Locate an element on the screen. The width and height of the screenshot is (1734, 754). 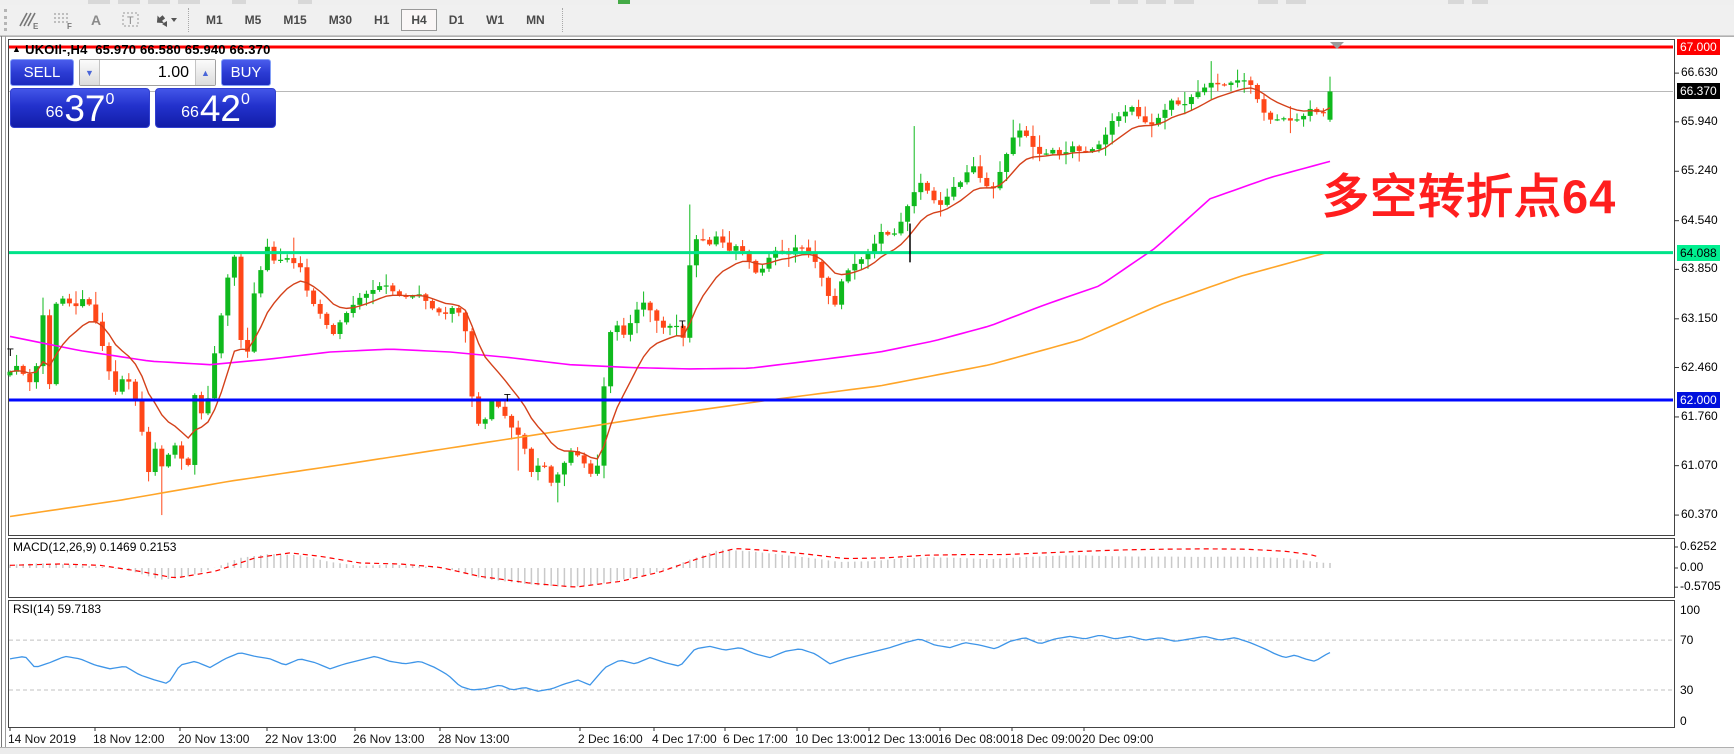
text-box-icon: T is located at coordinates (131, 20).